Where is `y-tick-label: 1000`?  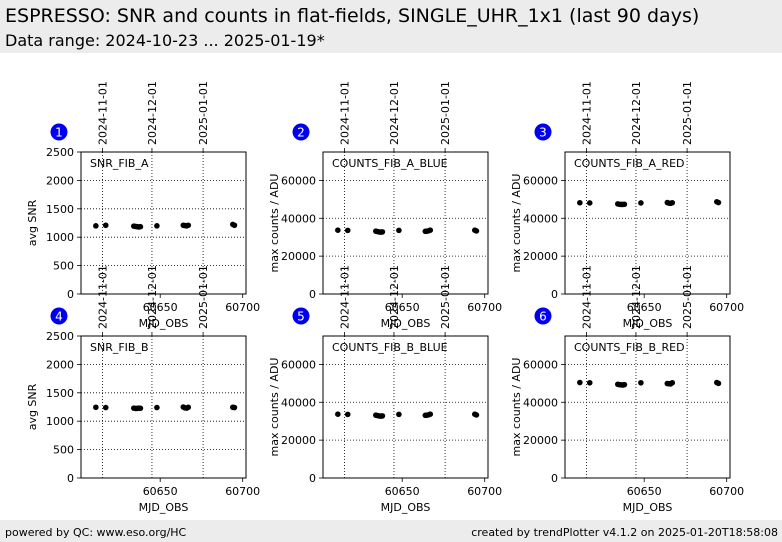 y-tick-label: 1000 is located at coordinates (60, 237).